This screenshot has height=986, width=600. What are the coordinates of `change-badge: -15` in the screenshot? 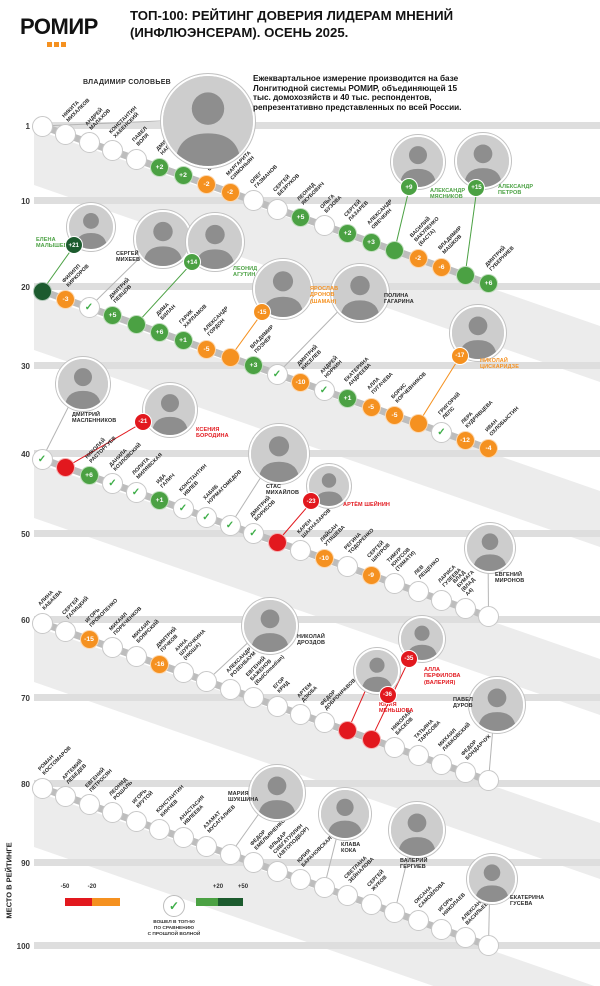 It's located at (262, 312).